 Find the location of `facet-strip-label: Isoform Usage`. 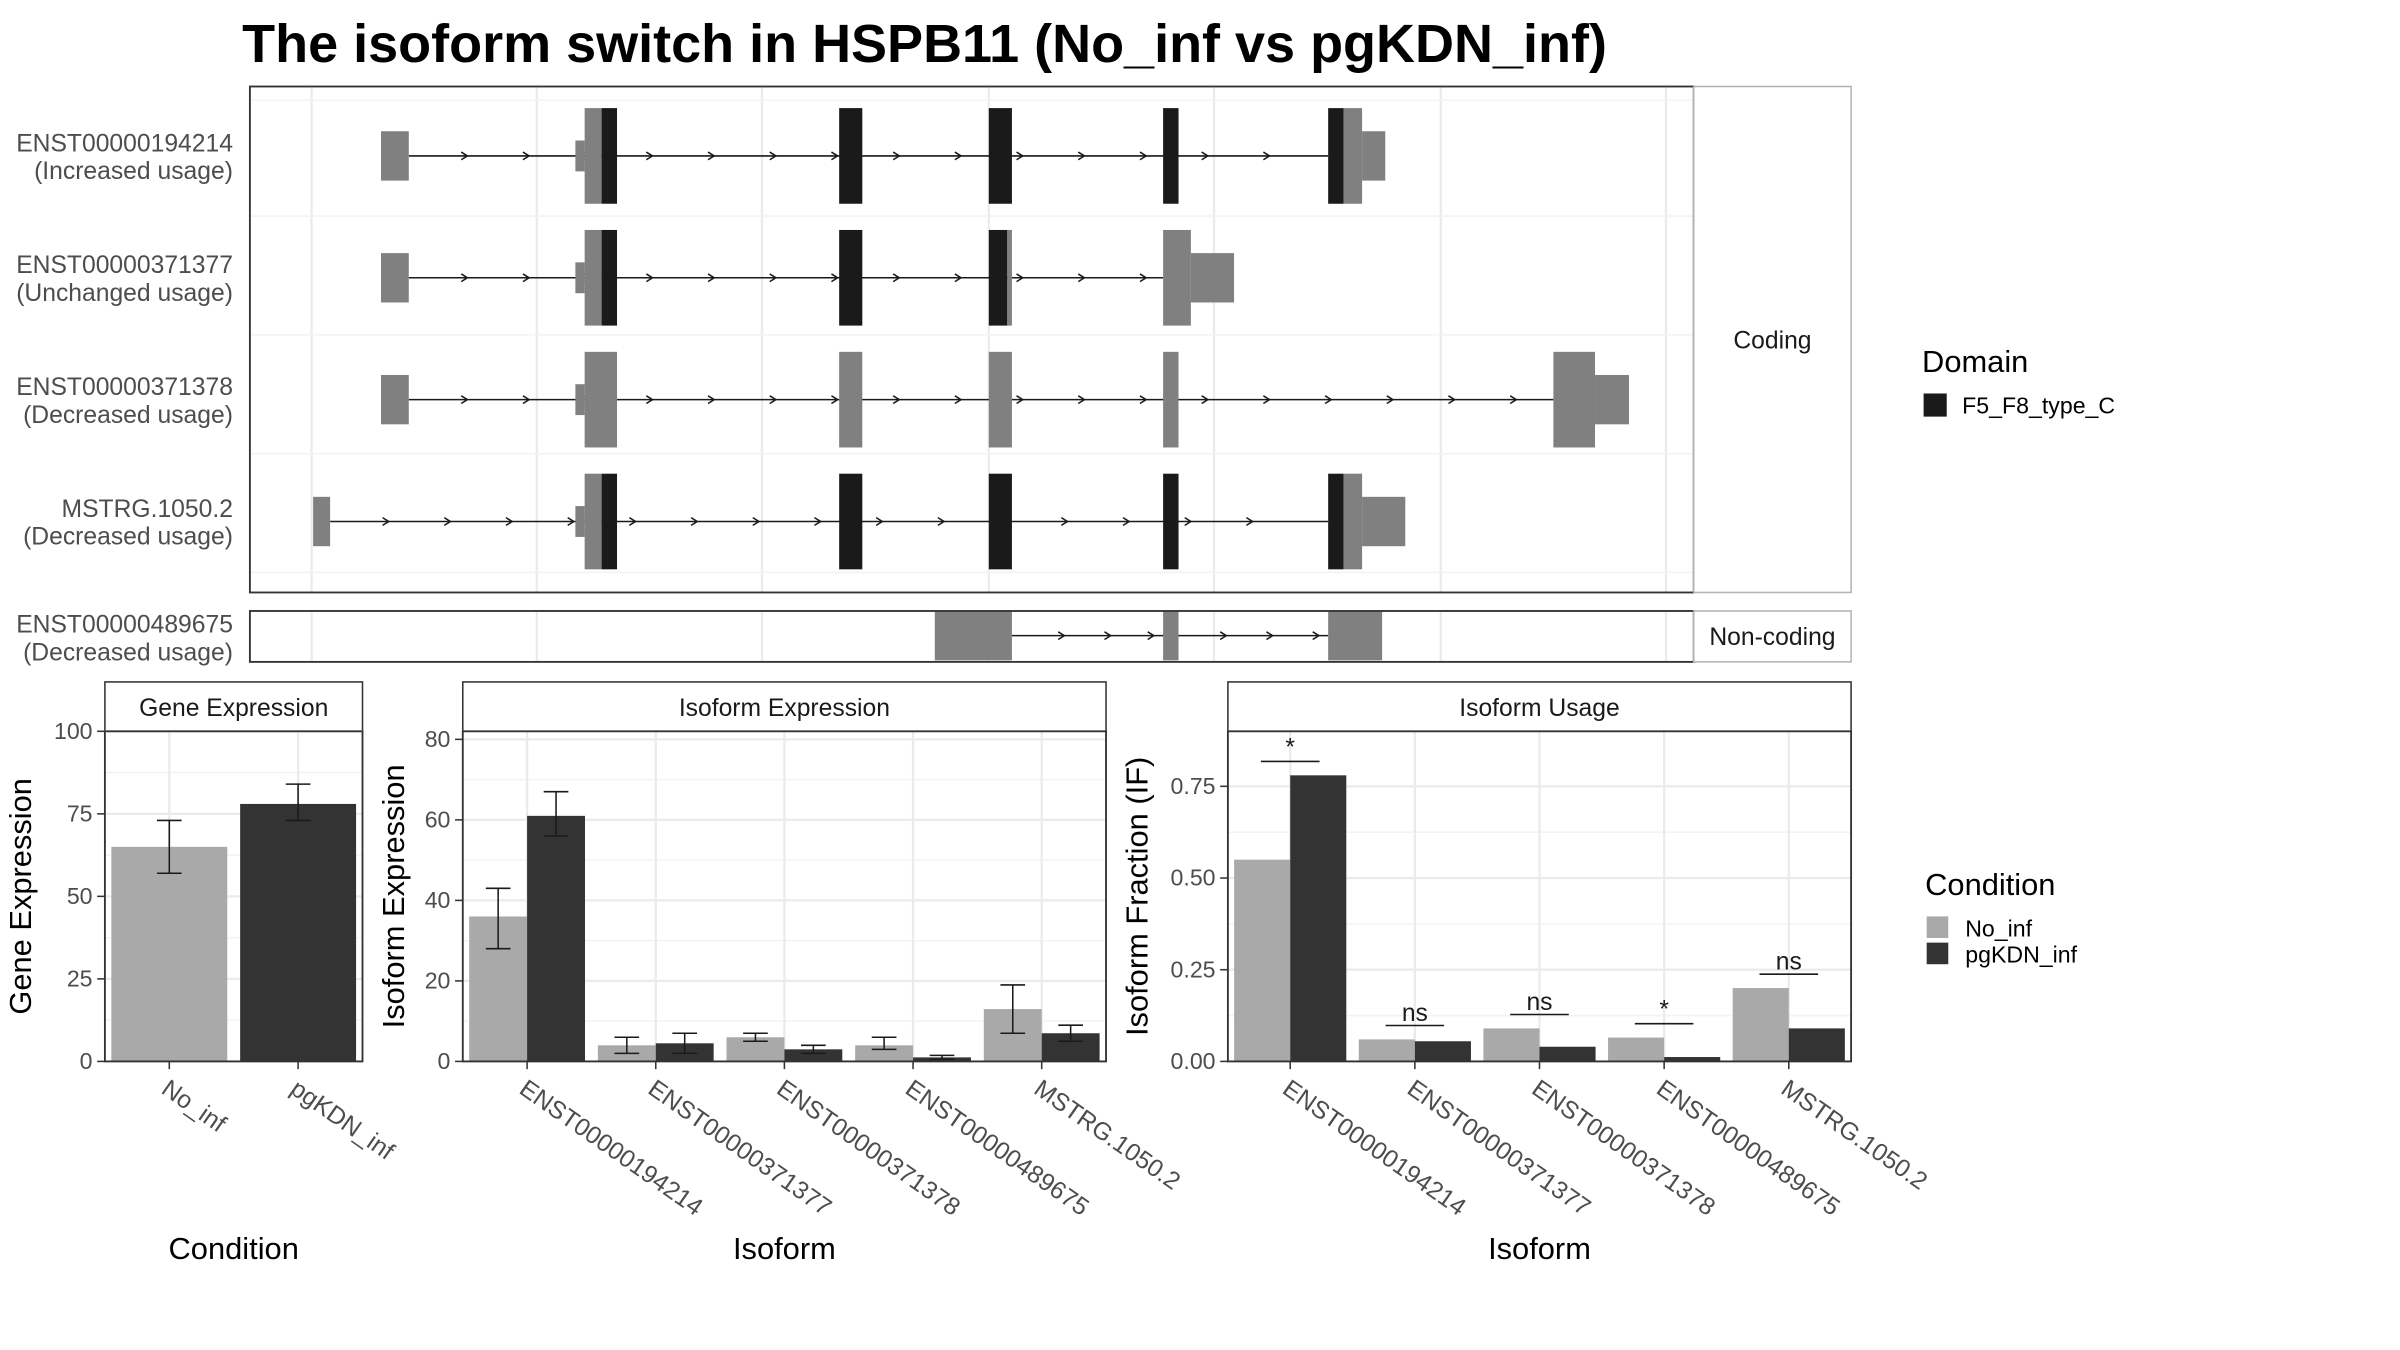

facet-strip-label: Isoform Usage is located at coordinates (1539, 708).